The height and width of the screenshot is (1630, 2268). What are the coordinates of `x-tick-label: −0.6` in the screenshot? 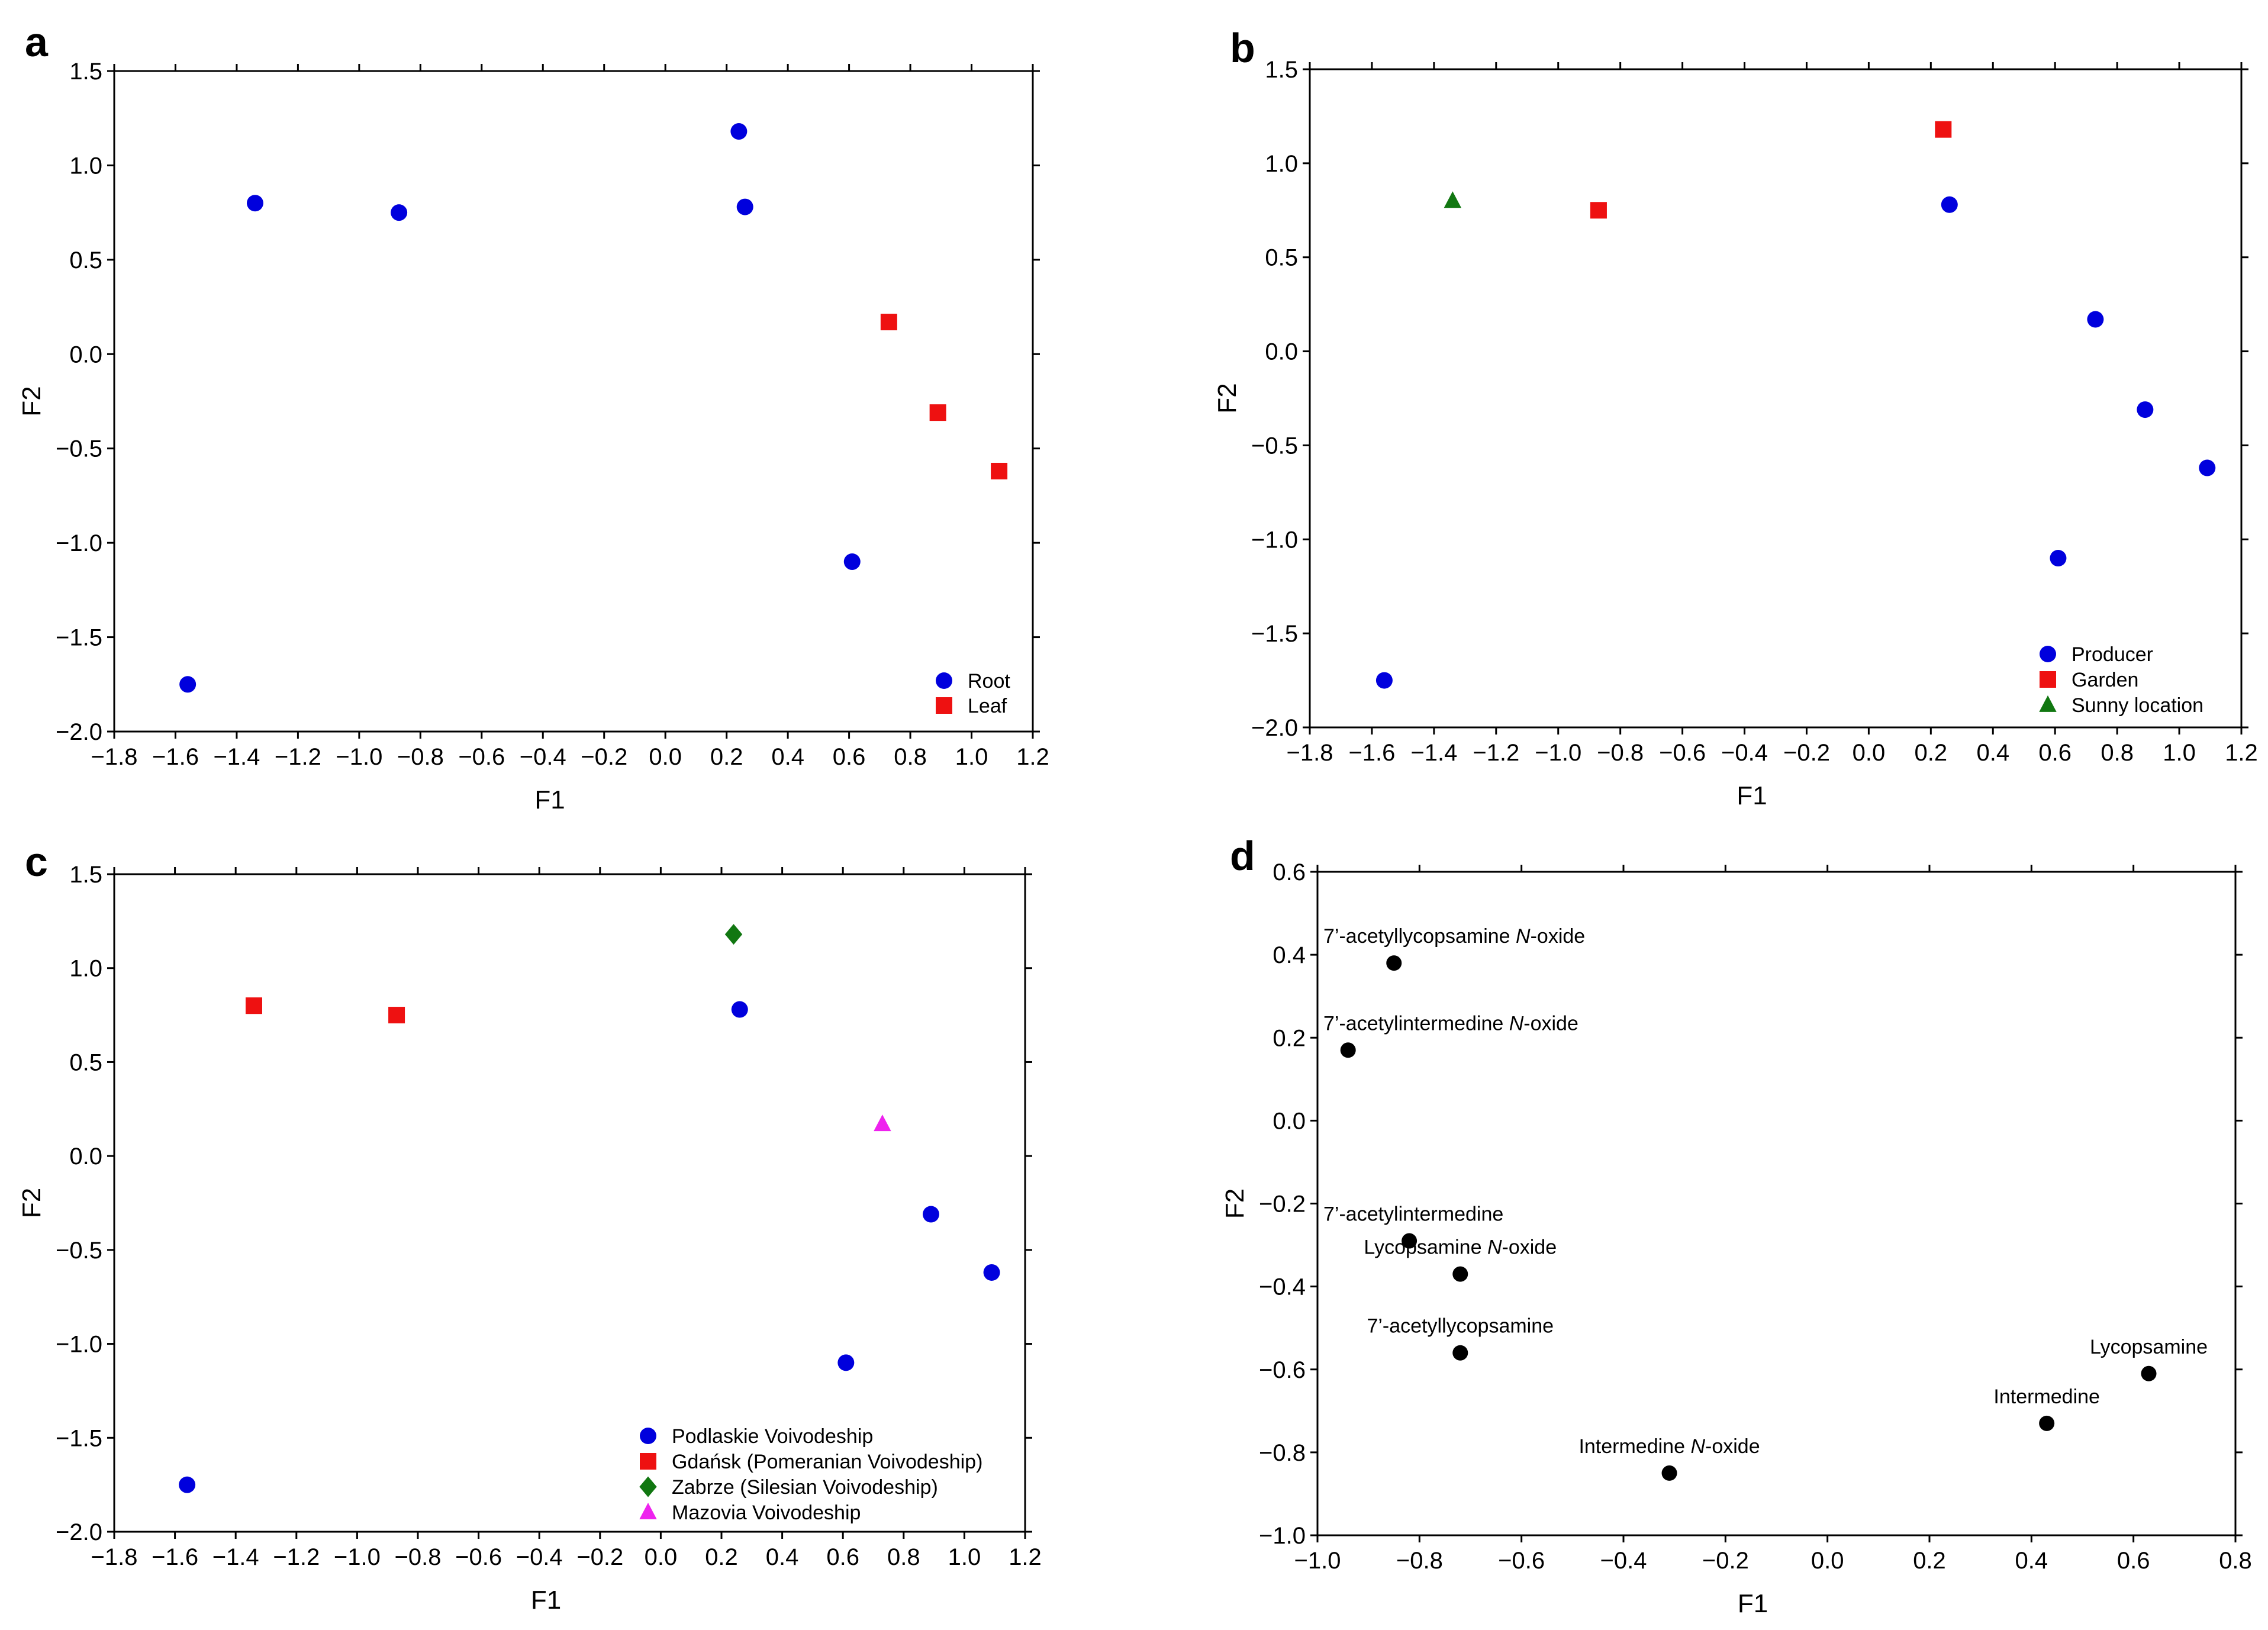 It's located at (478, 1557).